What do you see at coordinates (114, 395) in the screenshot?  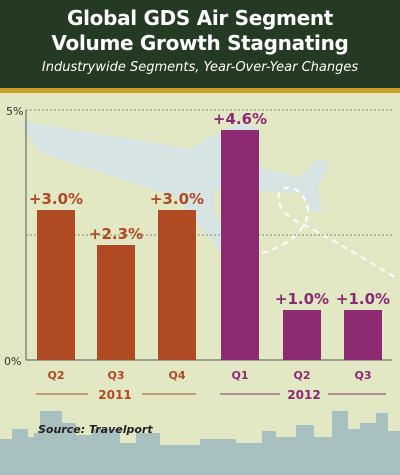 I see `year-label-2011: 2011` at bounding box center [114, 395].